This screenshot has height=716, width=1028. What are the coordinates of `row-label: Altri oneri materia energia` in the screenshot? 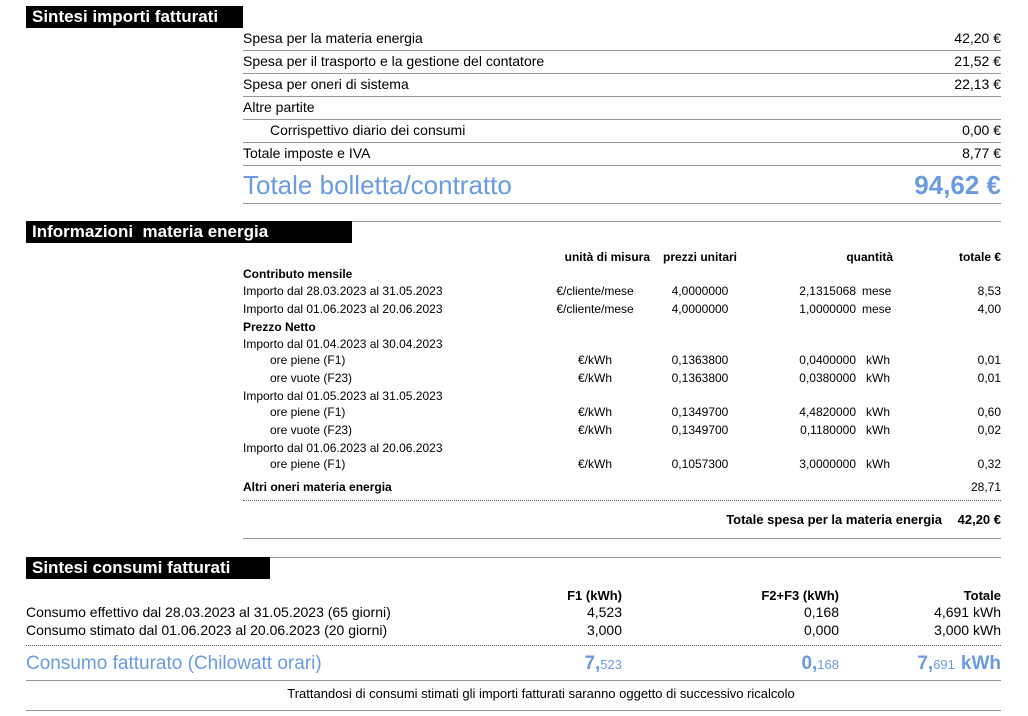 It's located at (317, 487).